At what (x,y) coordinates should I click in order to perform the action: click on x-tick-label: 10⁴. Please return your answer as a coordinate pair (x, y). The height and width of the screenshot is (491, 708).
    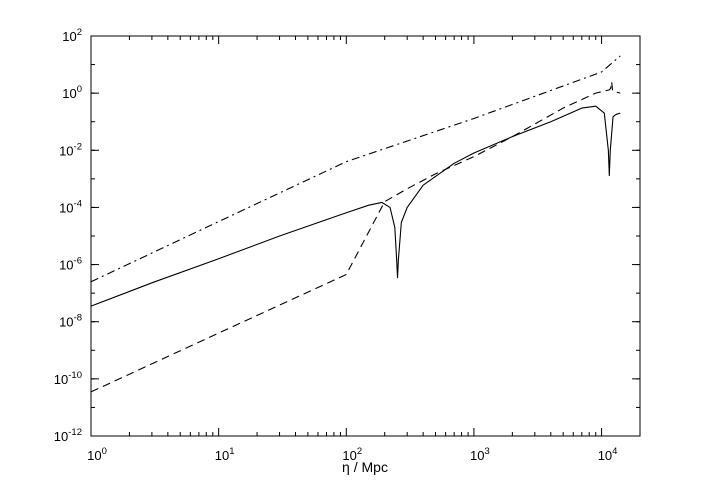
    Looking at the image, I should click on (608, 454).